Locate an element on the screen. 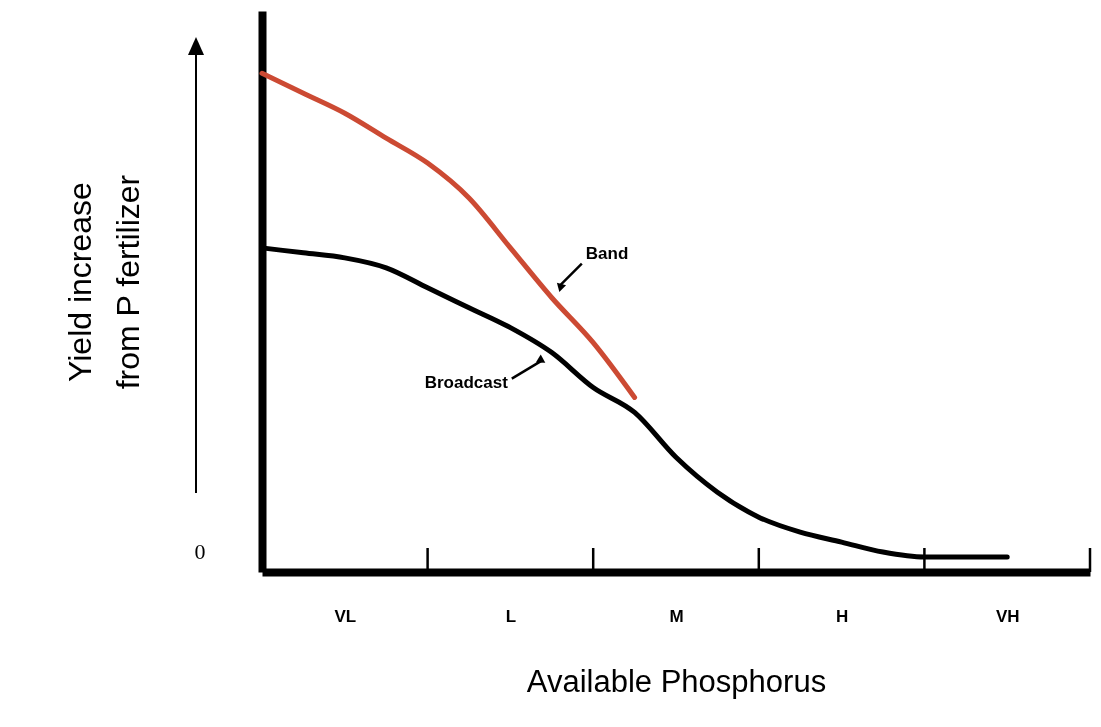 The width and height of the screenshot is (1101, 727). x-tick-label: VL is located at coordinates (345, 616).